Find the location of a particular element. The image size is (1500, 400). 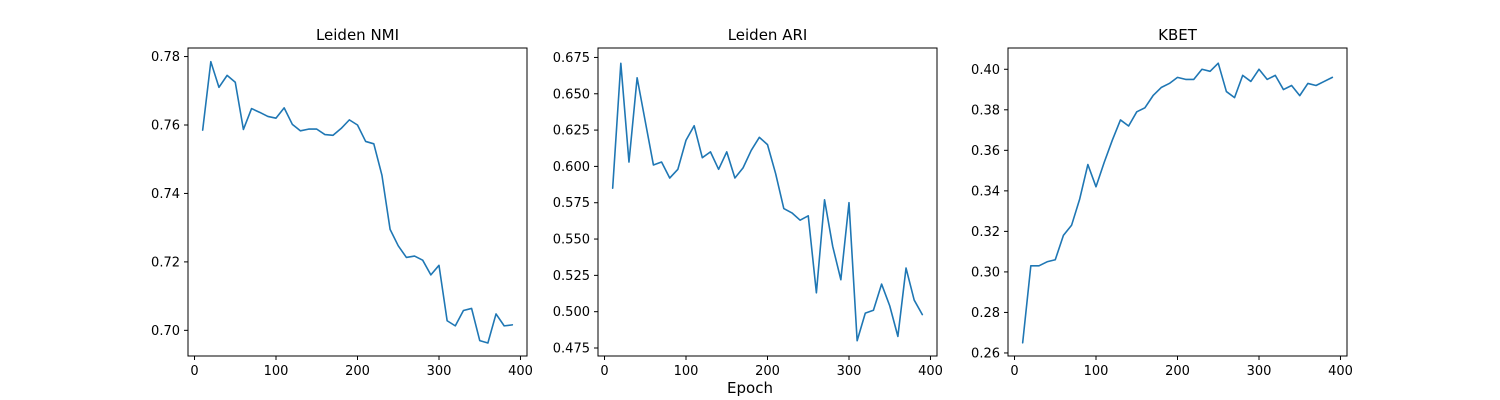

y-tick-label: 0.72 is located at coordinates (165, 262).